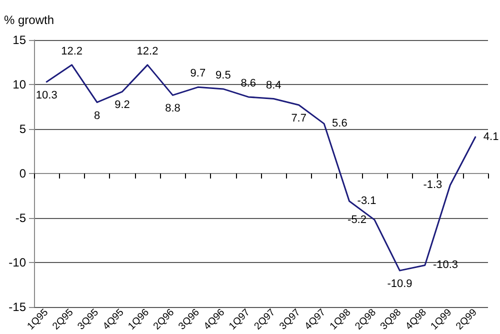 This screenshot has height=334, width=500. What do you see at coordinates (22, 129) in the screenshot?
I see `y-tick-label: 5` at bounding box center [22, 129].